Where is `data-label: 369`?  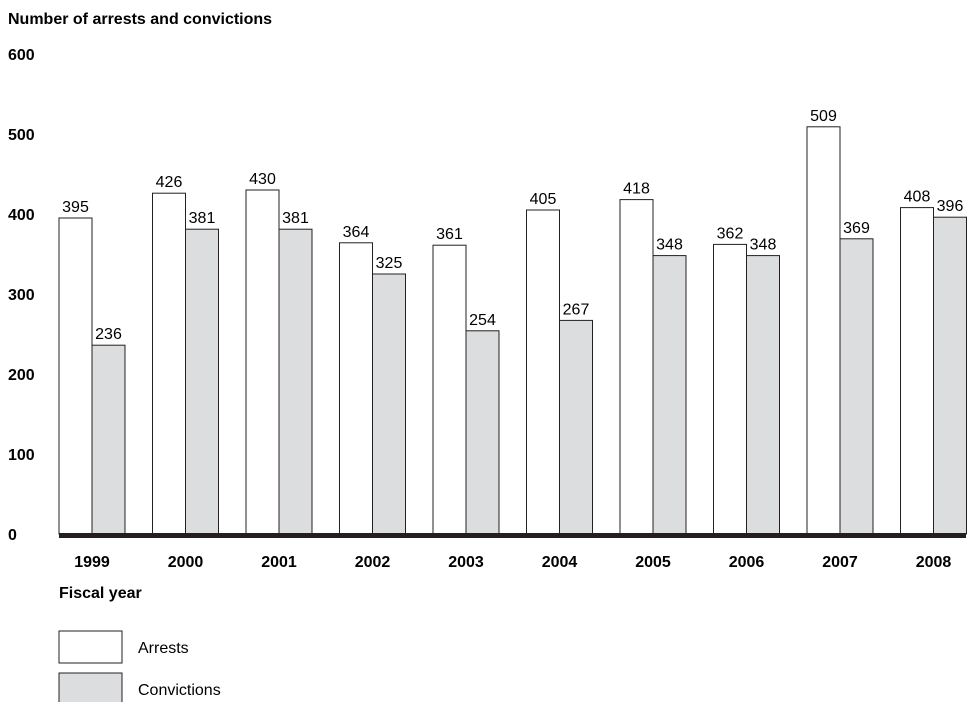 data-label: 369 is located at coordinates (856, 228).